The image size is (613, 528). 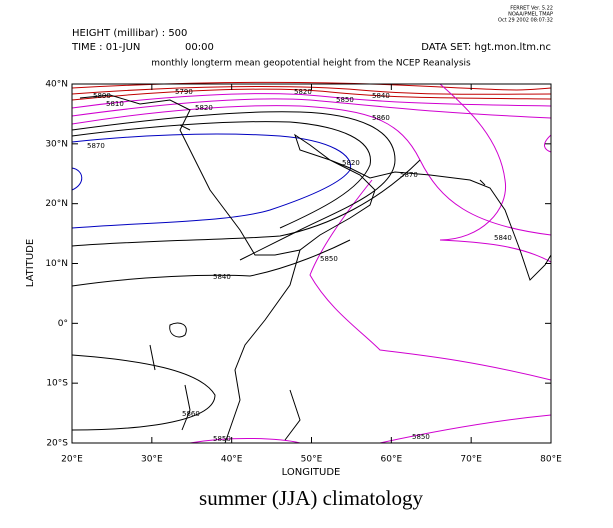 What do you see at coordinates (115, 104) in the screenshot?
I see `contour-label: 5810` at bounding box center [115, 104].